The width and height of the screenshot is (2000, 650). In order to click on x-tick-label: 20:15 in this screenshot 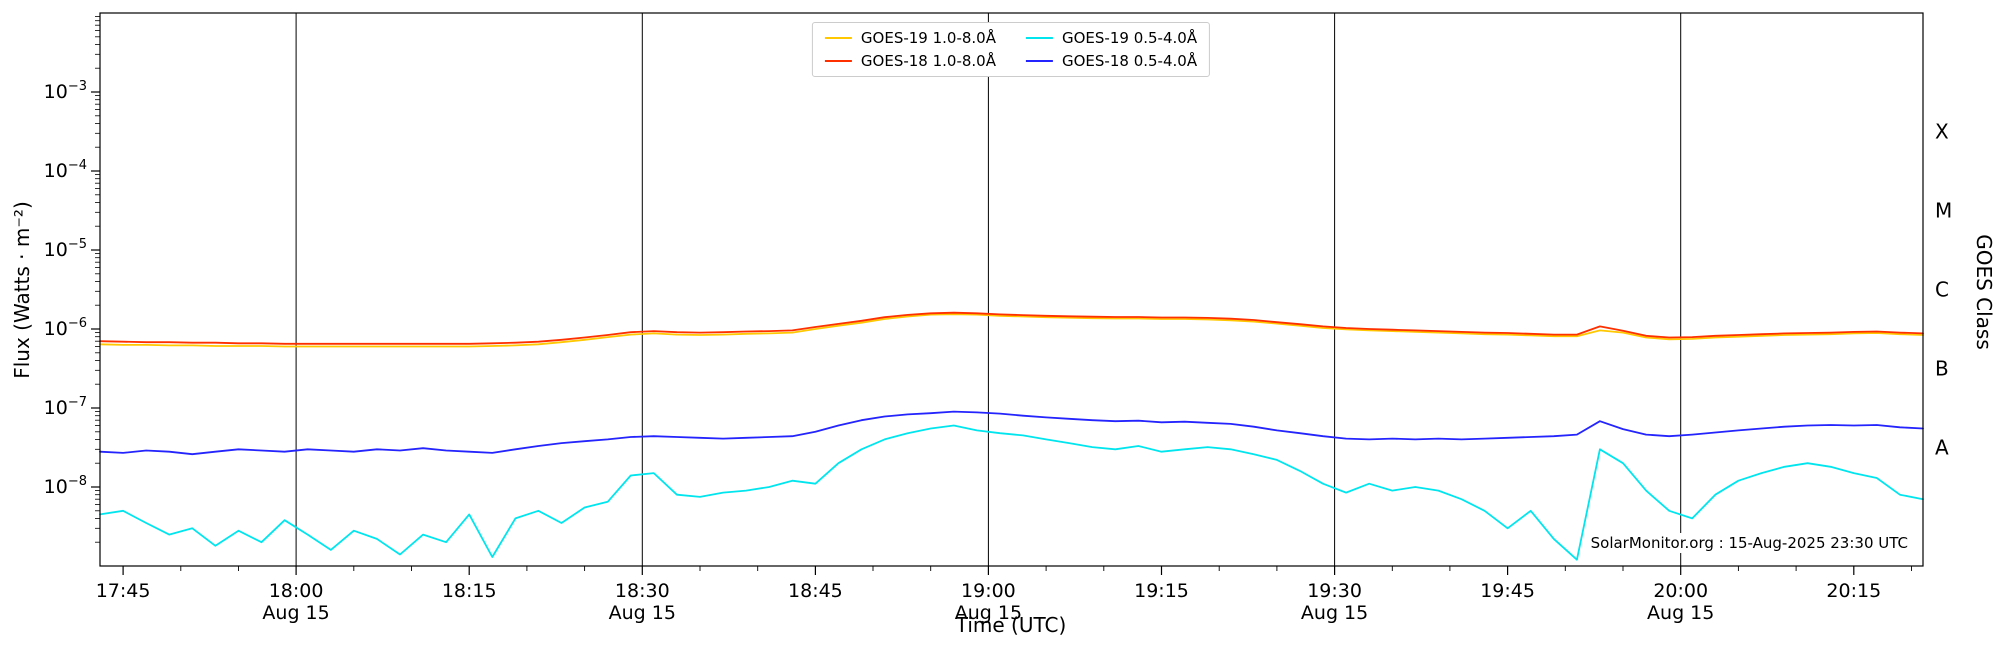, I will do `click(1853, 591)`.